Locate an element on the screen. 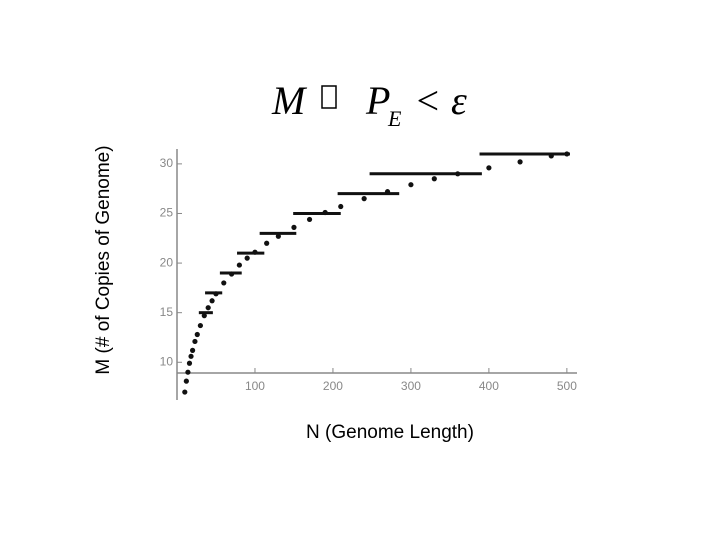  x-tick-label: 500 is located at coordinates (567, 386).